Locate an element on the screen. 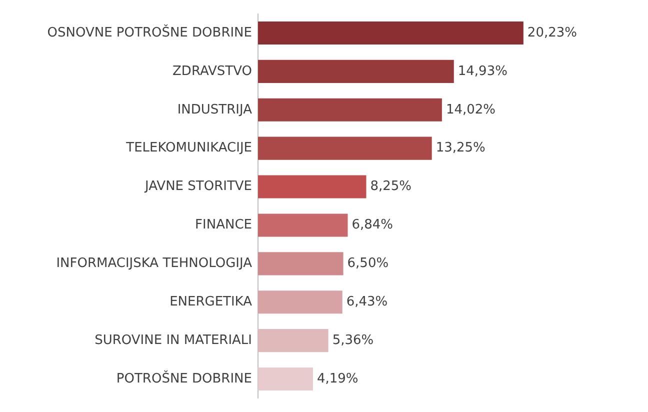 Image resolution: width=648 pixels, height=412 pixels. y-tick-label: ZDRAVSTVO is located at coordinates (212, 71).